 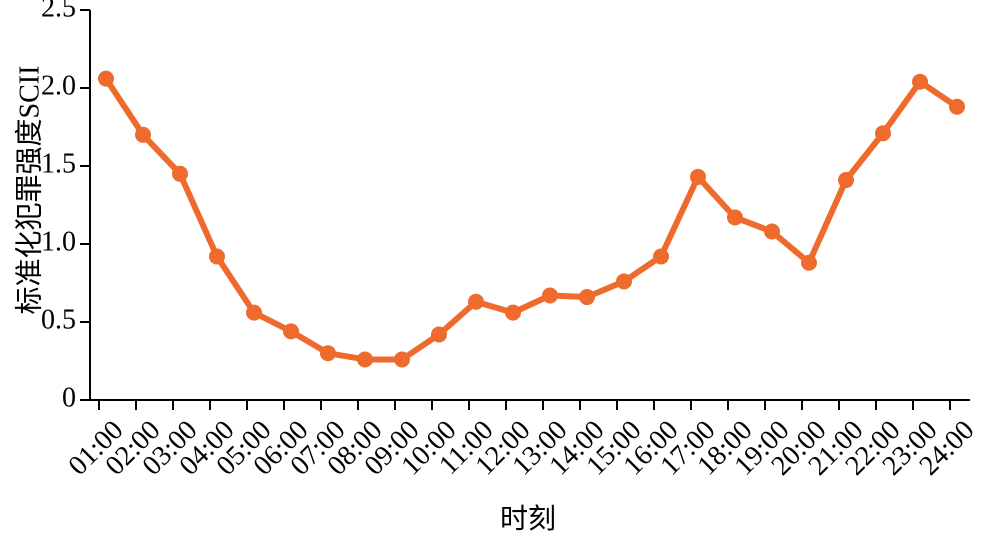 What do you see at coordinates (58, 163) in the screenshot?
I see `y-tick-label: 1.5` at bounding box center [58, 163].